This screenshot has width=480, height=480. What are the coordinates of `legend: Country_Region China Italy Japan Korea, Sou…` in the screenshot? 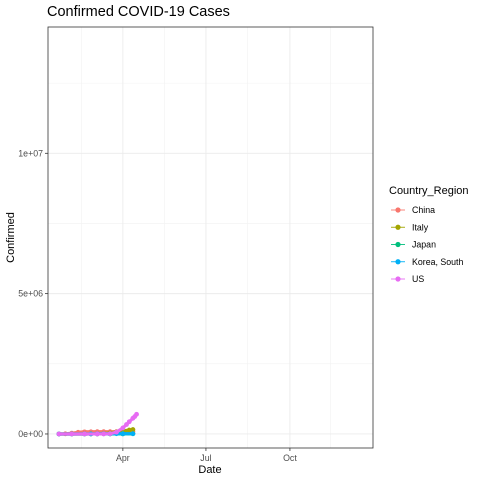 It's located at (429, 234).